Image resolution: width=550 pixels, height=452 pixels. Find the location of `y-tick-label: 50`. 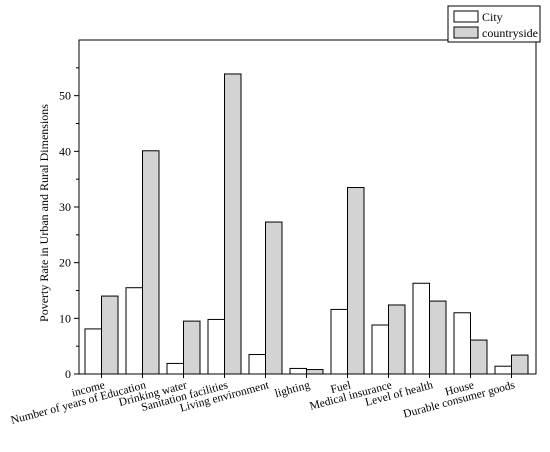

y-tick-label: 50 is located at coordinates (65, 96).